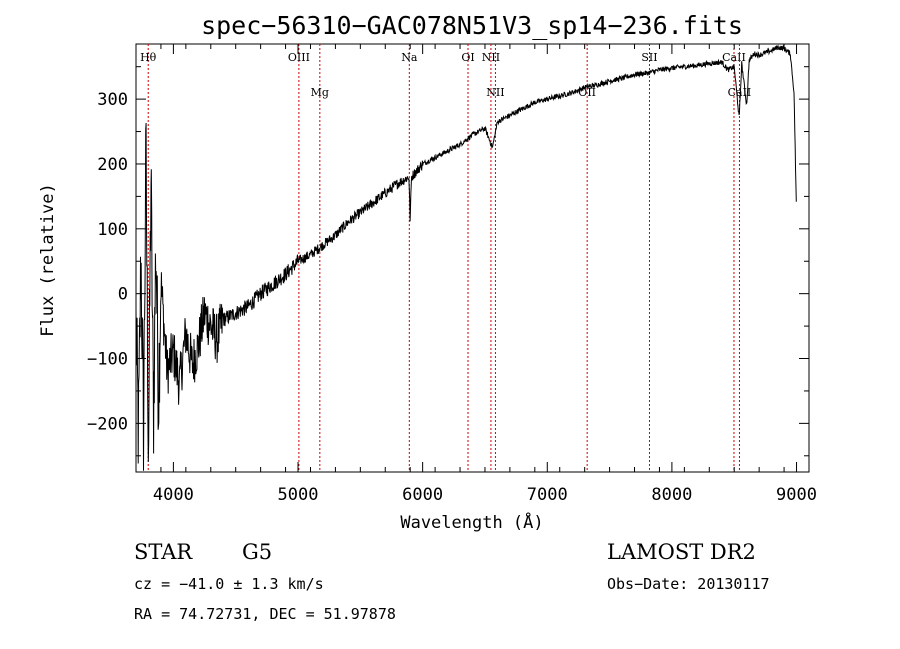 The width and height of the screenshot is (900, 649). What do you see at coordinates (107, 360) in the screenshot?
I see `y-tick-label: −100` at bounding box center [107, 360].